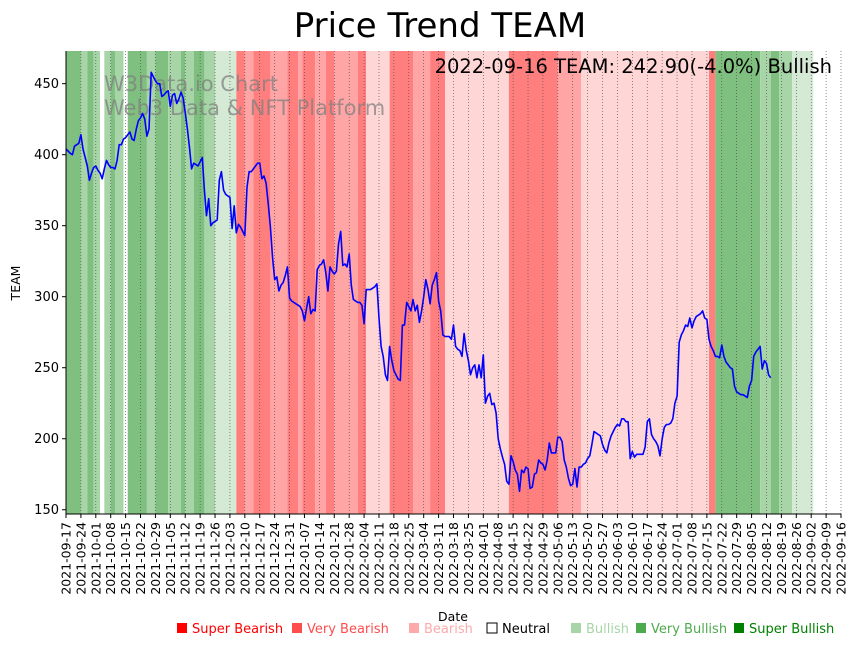 This screenshot has height=646, width=857. I want to click on y-tick-label: 300, so click(46, 297).